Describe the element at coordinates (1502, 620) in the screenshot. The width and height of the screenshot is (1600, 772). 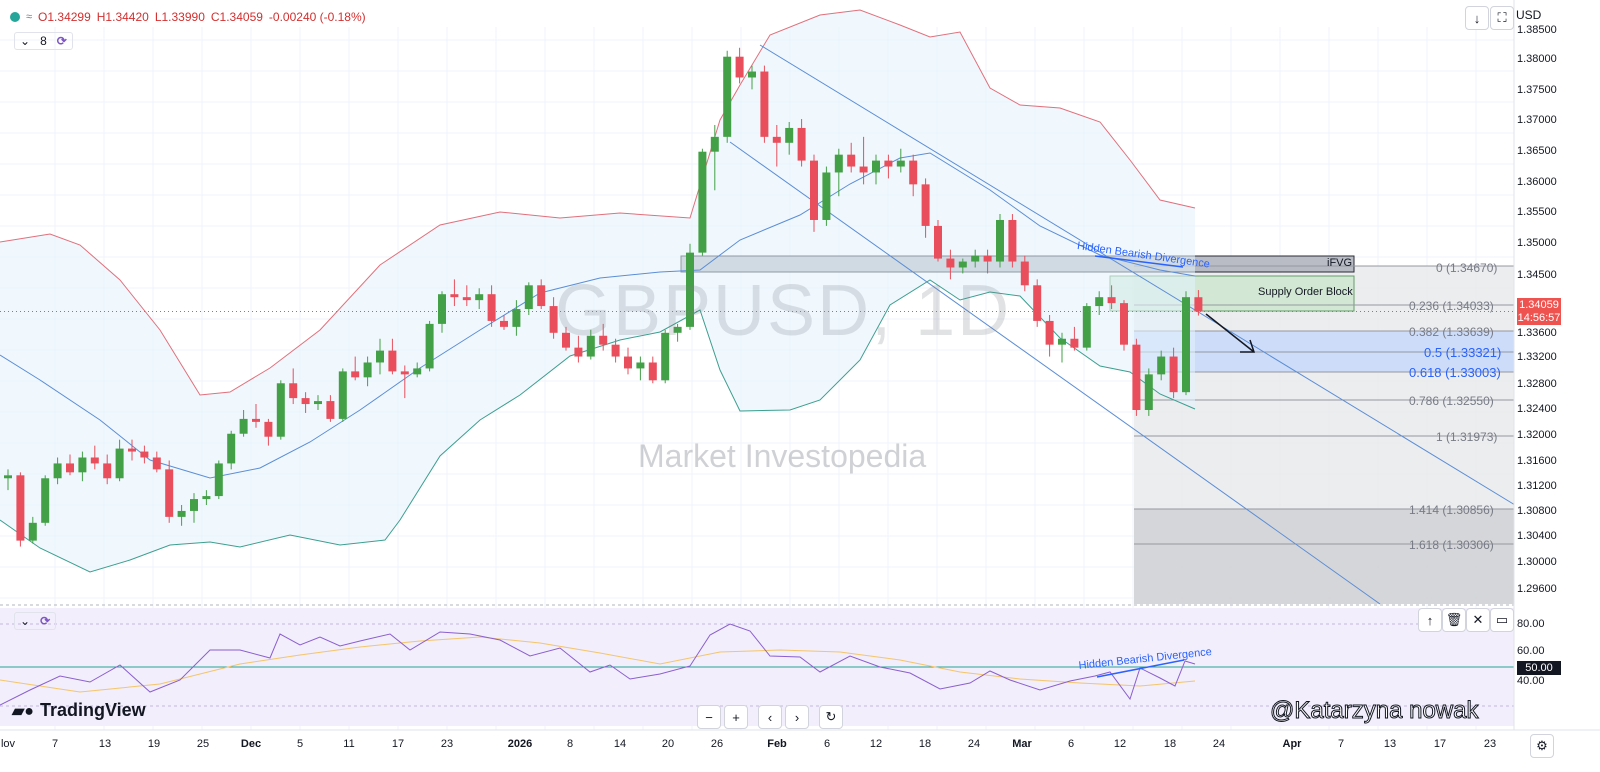
I see `maximize-pane-icon: ▭` at that location.